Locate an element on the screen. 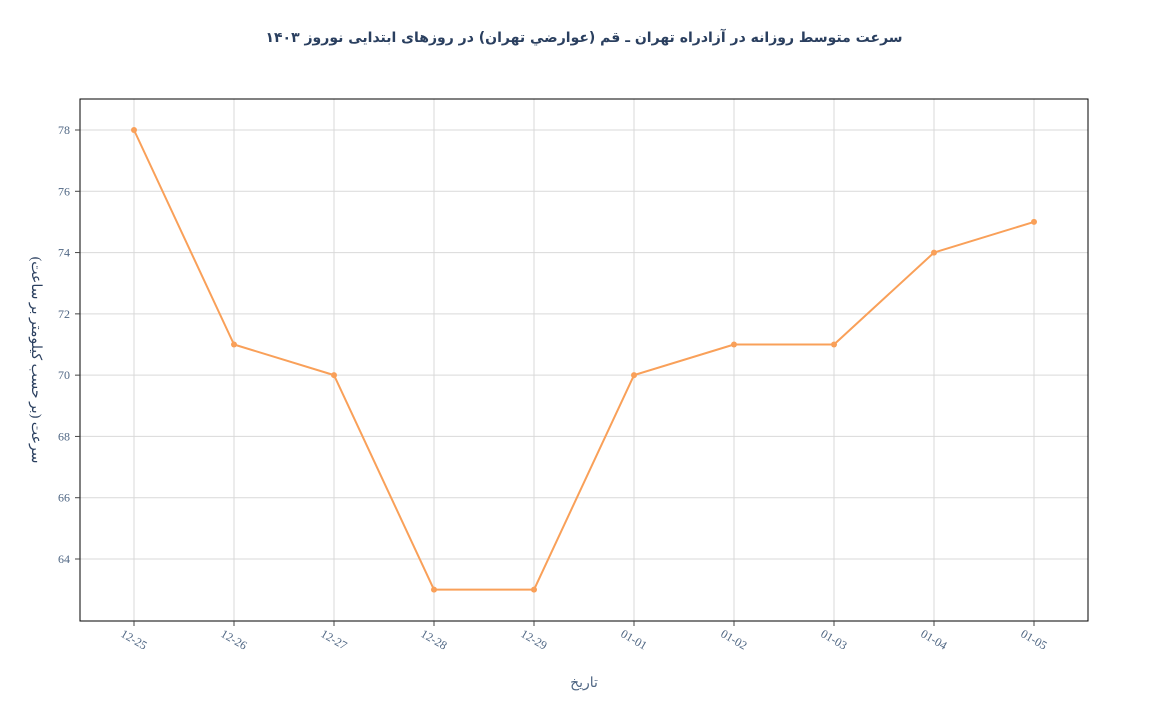 This screenshot has width=1168, height=705. x-tick-label: 12-25 is located at coordinates (133, 639).